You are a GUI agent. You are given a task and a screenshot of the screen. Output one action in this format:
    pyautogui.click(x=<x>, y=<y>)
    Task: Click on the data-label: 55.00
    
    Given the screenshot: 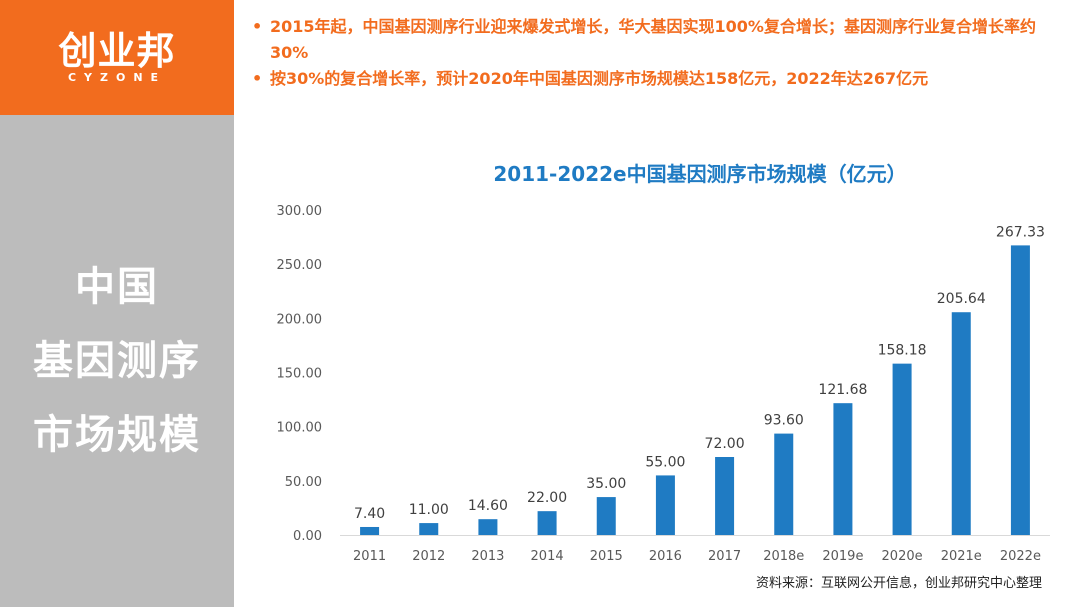 What is the action you would take?
    pyautogui.click(x=665, y=462)
    